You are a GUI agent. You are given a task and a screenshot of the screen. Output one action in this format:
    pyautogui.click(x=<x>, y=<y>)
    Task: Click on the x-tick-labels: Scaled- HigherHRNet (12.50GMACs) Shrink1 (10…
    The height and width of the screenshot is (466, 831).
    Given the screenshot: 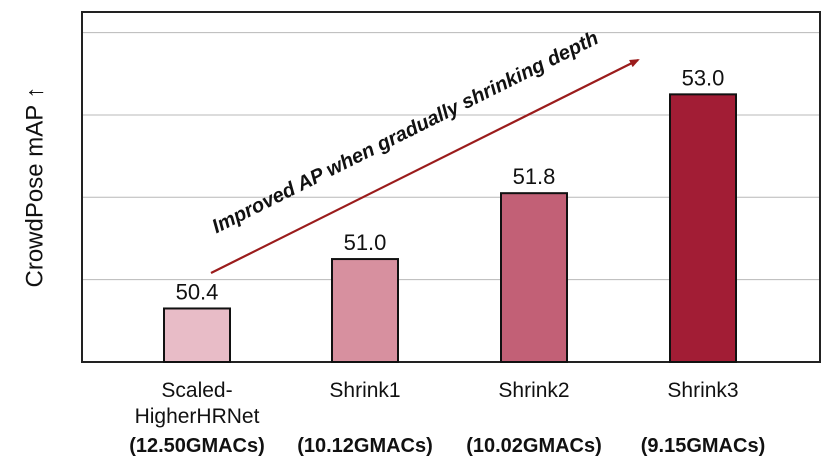 What is the action you would take?
    pyautogui.click(x=447, y=418)
    